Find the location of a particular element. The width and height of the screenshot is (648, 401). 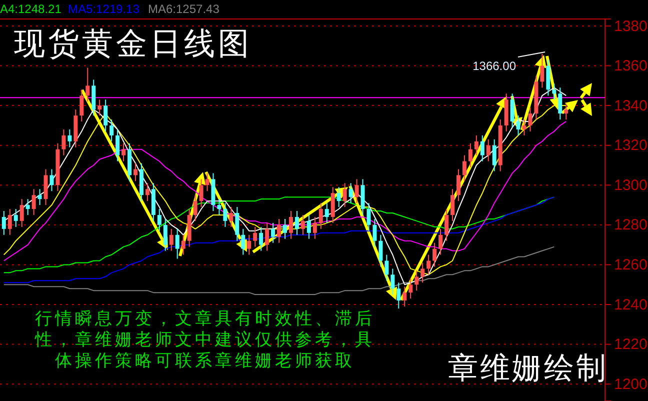

text: A4:1248.21 is located at coordinates (31, 9).